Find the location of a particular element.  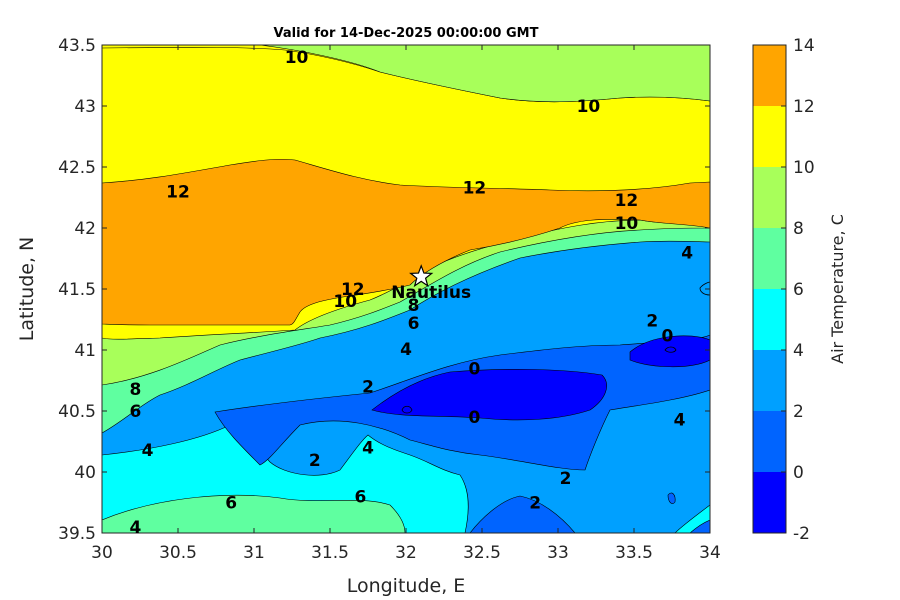

colorbar-tick-label: 0 is located at coordinates (798, 473).